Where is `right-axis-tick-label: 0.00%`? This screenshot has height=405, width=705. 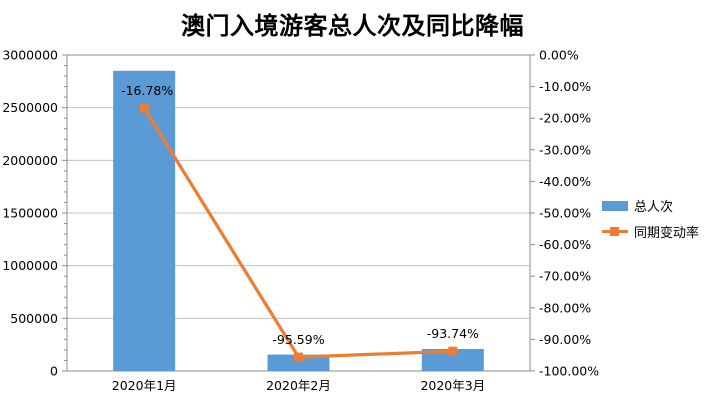 right-axis-tick-label: 0.00% is located at coordinates (559, 55).